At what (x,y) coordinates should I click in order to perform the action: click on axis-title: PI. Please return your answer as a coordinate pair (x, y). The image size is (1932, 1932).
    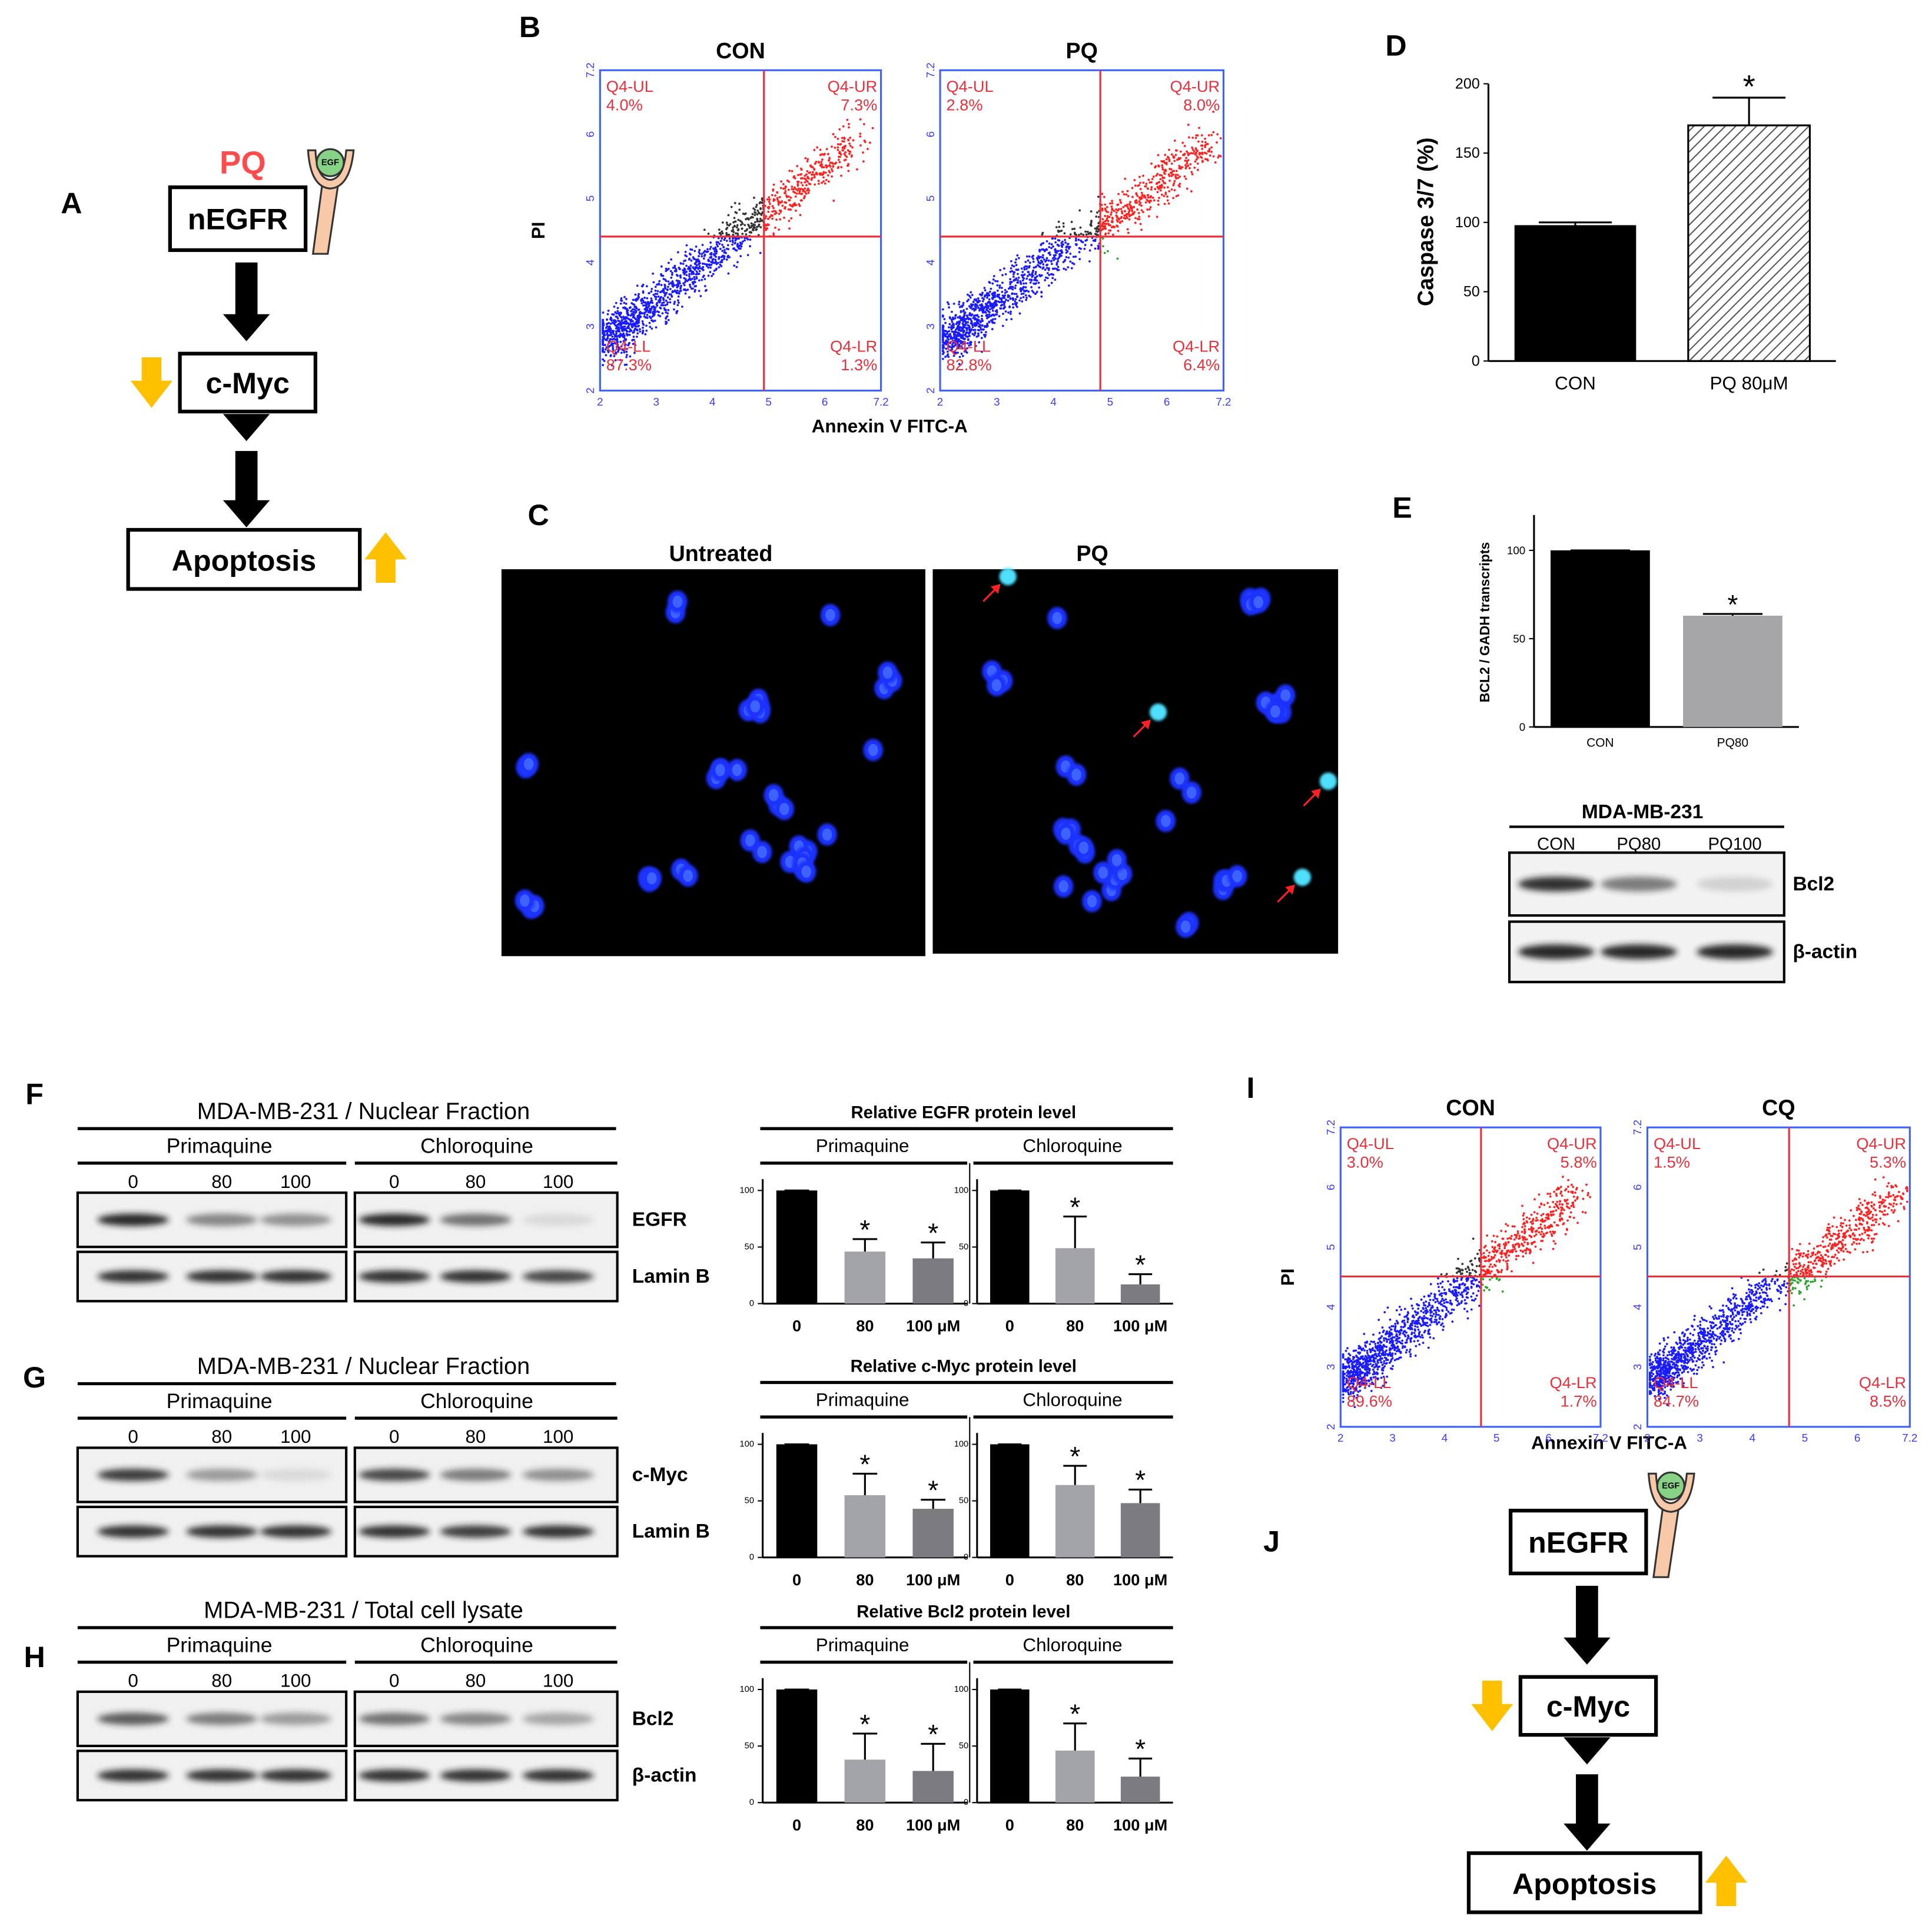
    Looking at the image, I should click on (1287, 1278).